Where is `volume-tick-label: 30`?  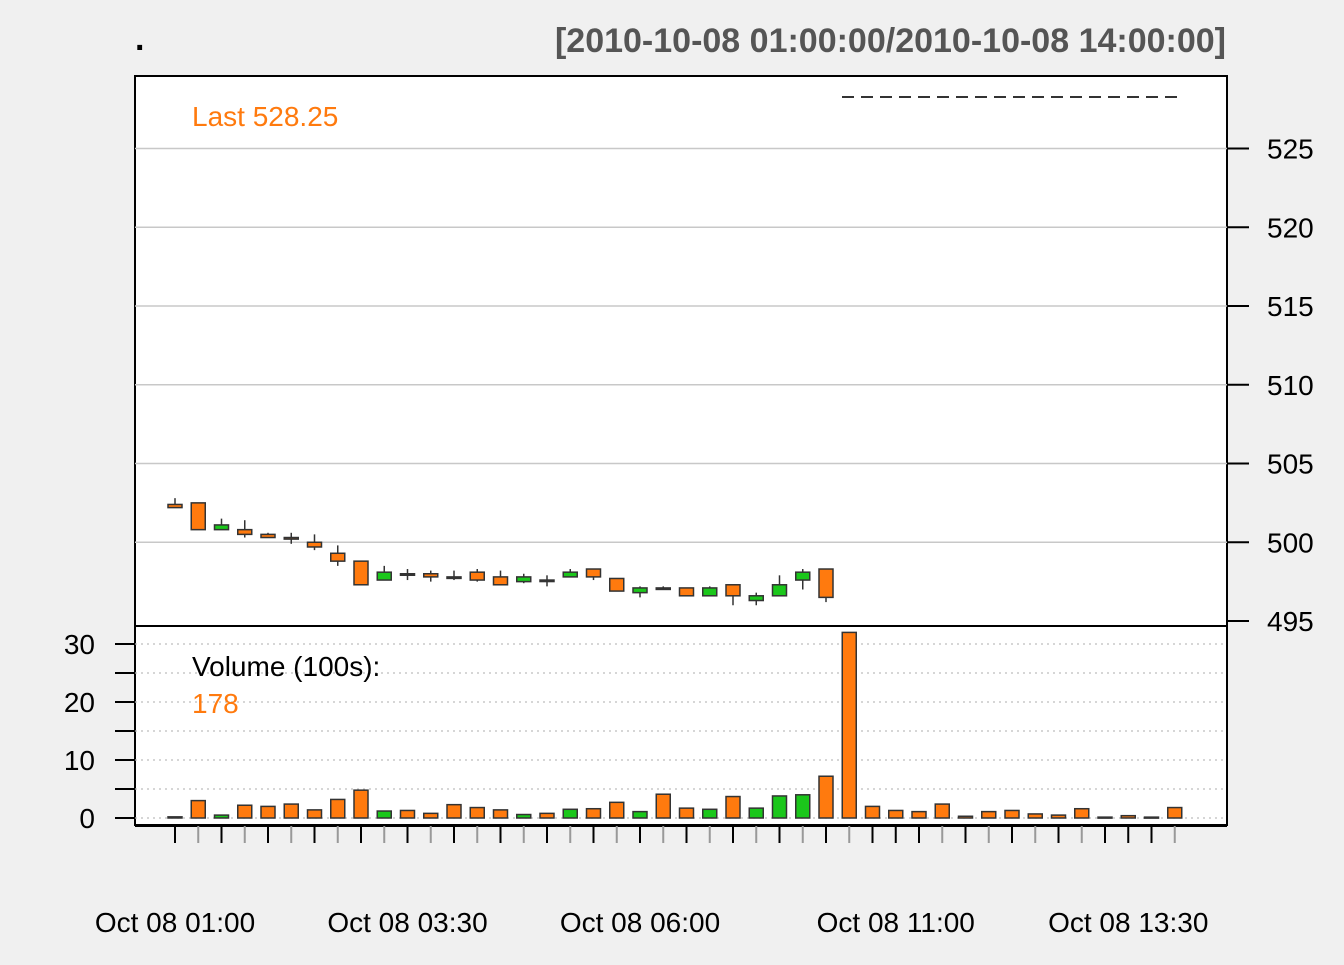 volume-tick-label: 30 is located at coordinates (79, 644).